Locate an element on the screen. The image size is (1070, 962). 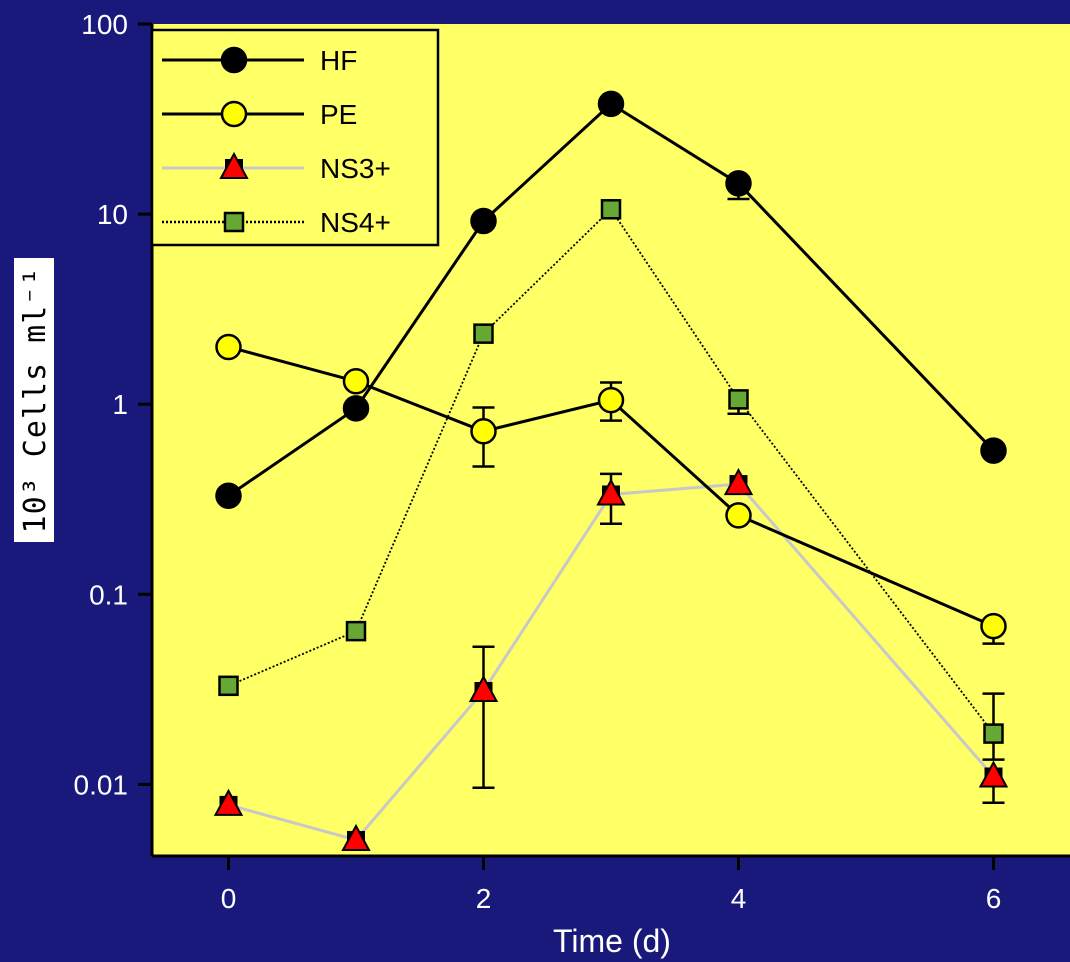
legend-label: NS4+ is located at coordinates (355, 222).